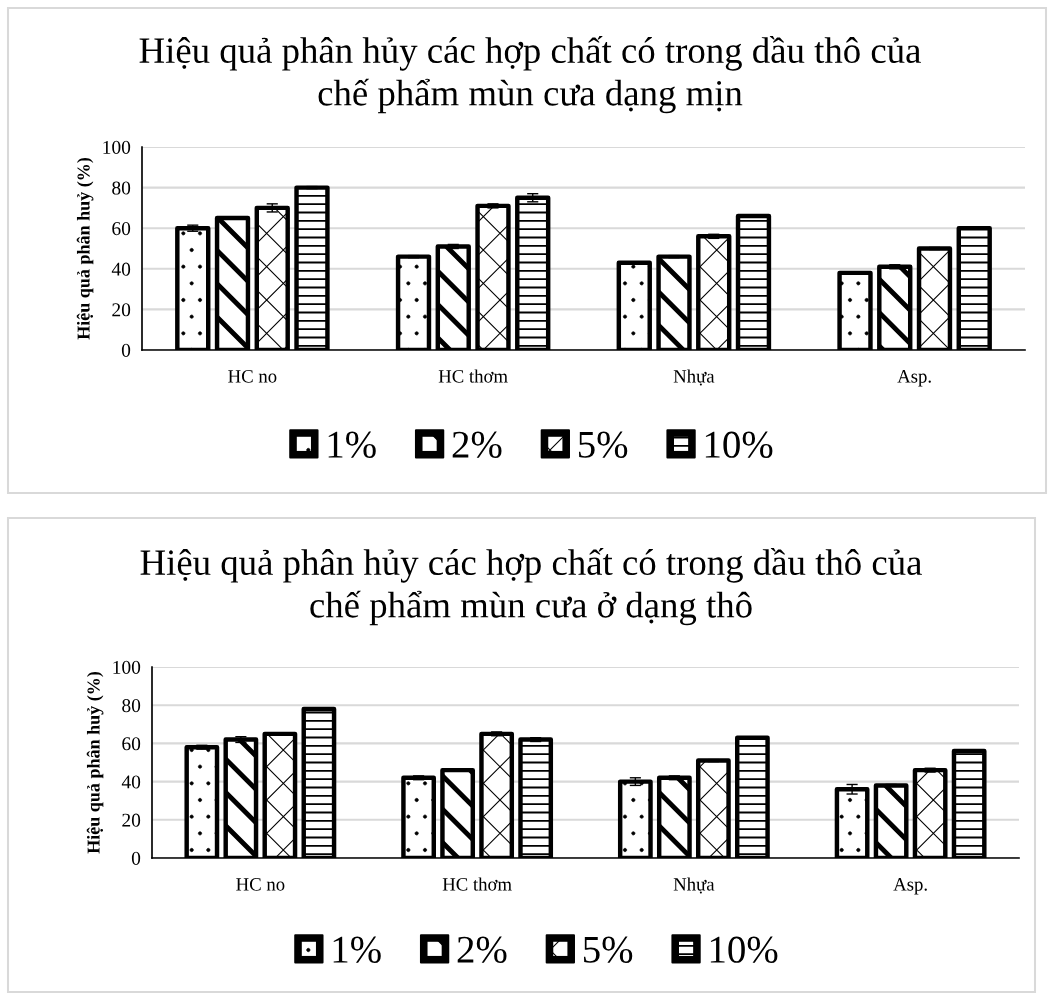  What do you see at coordinates (530, 75) in the screenshot?
I see `chart-title: Hiệu quả phân hủy các hợp chất có trong dầu thô của chế phẩm mùn cưa dạng mịn` at bounding box center [530, 75].